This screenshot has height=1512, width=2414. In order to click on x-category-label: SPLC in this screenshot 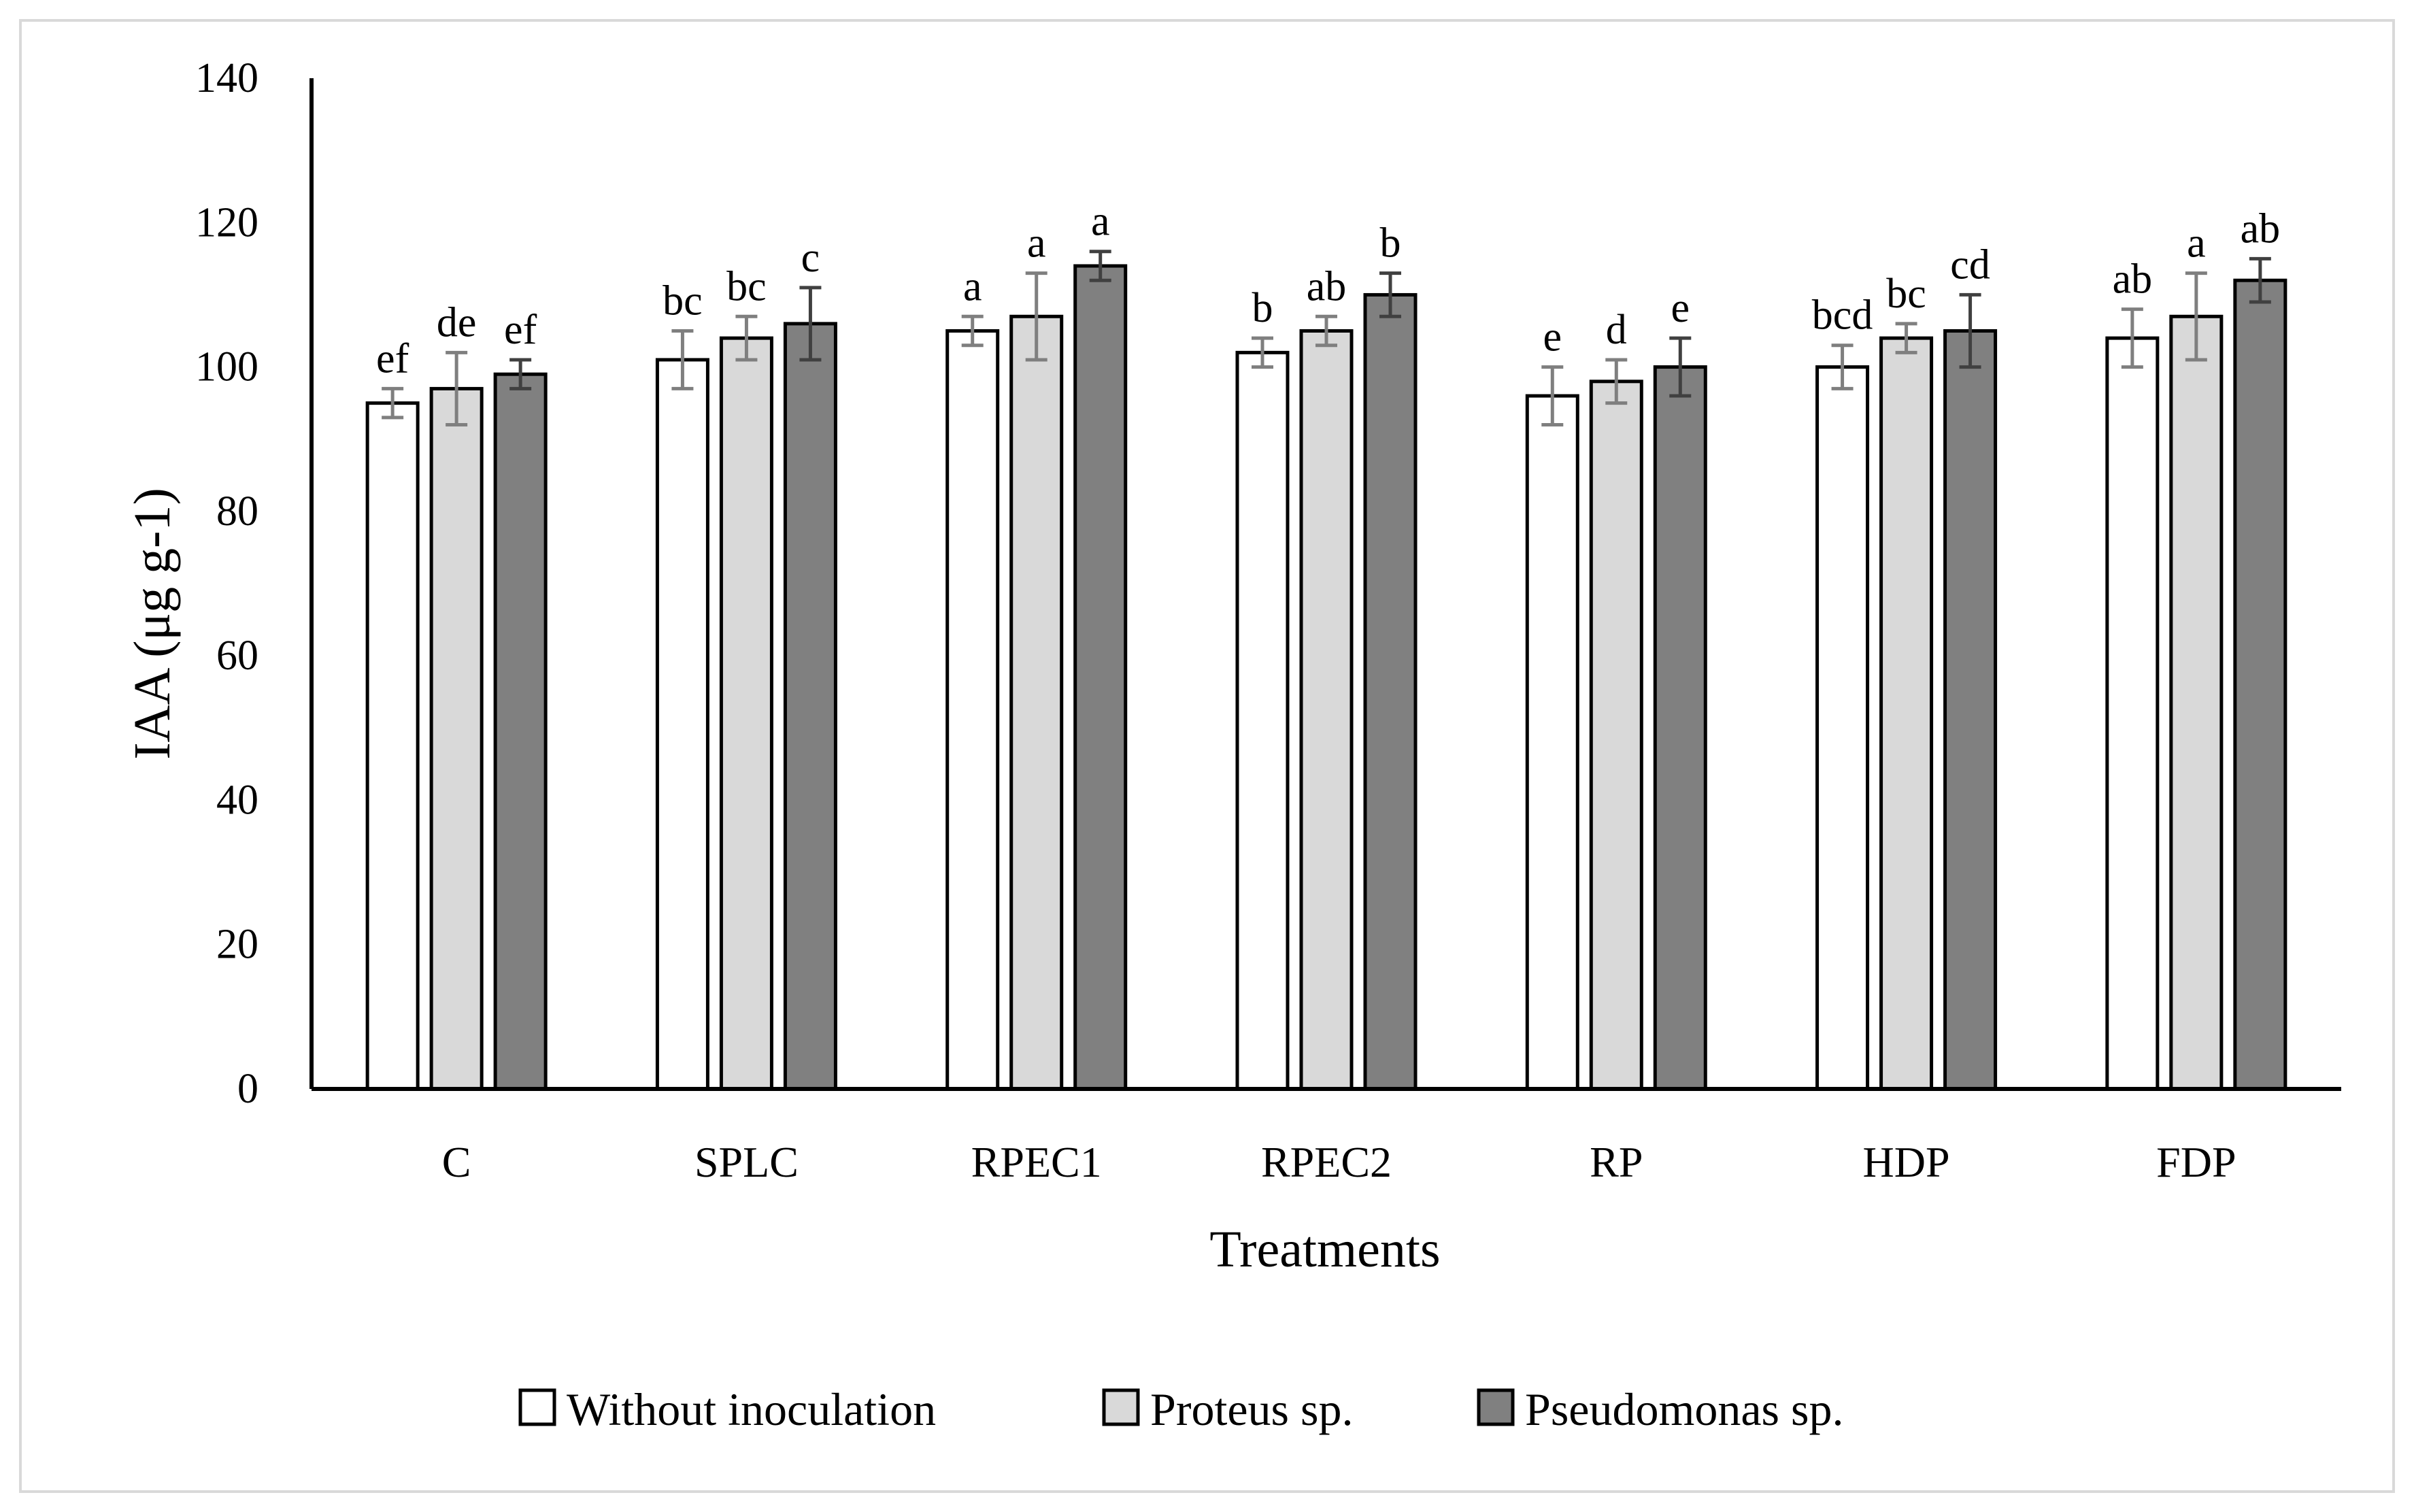, I will do `click(746, 1162)`.